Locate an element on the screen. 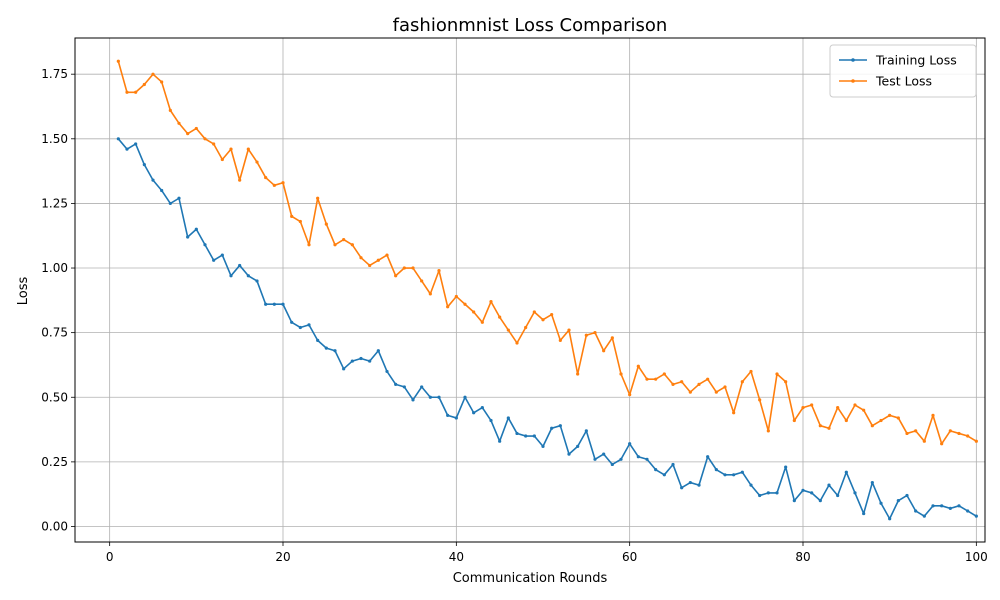  y-tick-label: 1.75 is located at coordinates (54, 74).